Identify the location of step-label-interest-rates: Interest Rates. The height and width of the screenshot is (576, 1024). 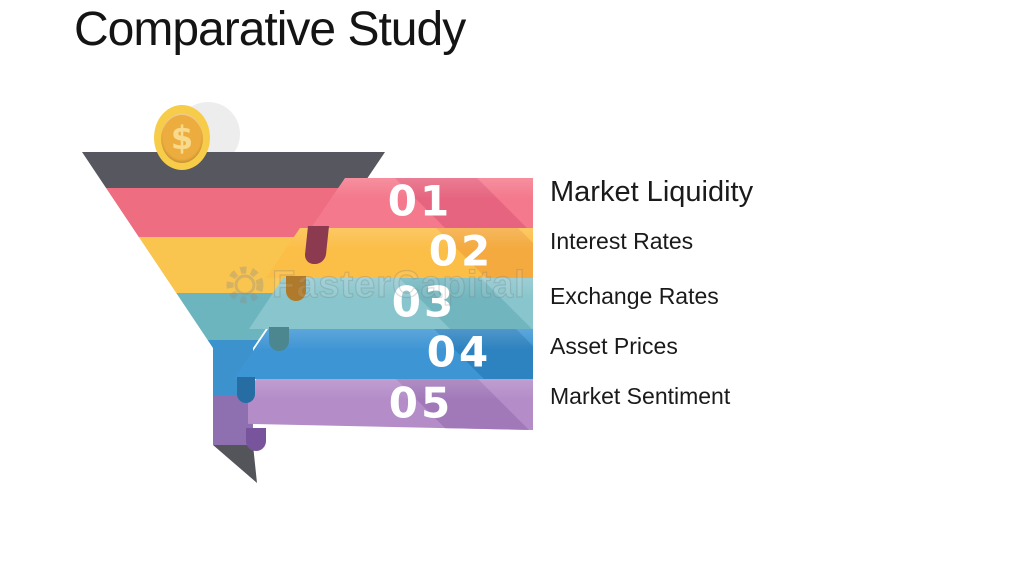
(622, 241).